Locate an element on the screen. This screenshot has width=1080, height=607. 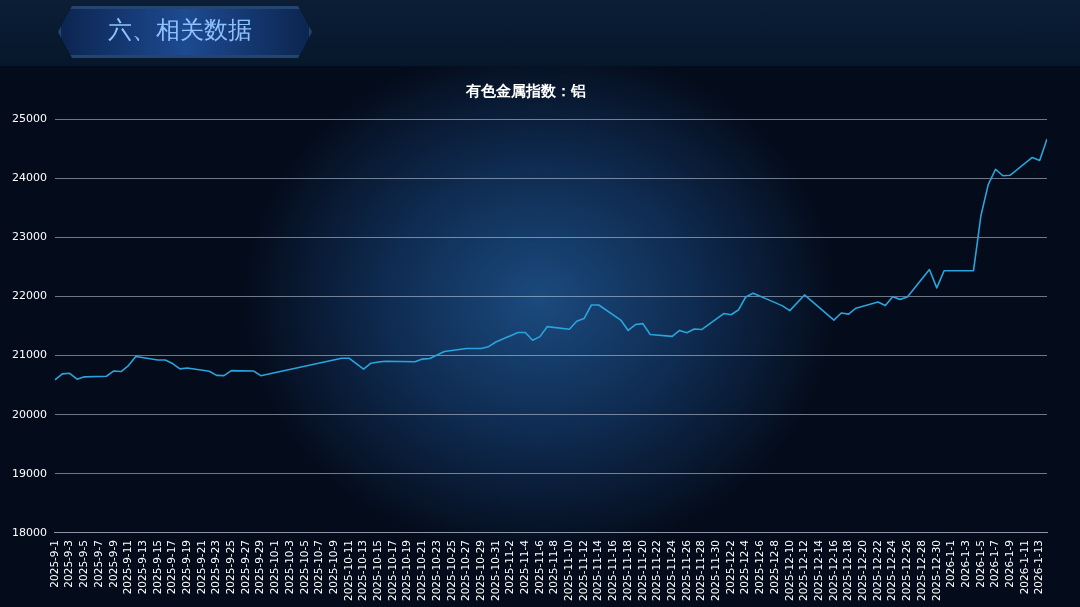
x-tick-label: 2025-9-5 is located at coordinates (83, 563).